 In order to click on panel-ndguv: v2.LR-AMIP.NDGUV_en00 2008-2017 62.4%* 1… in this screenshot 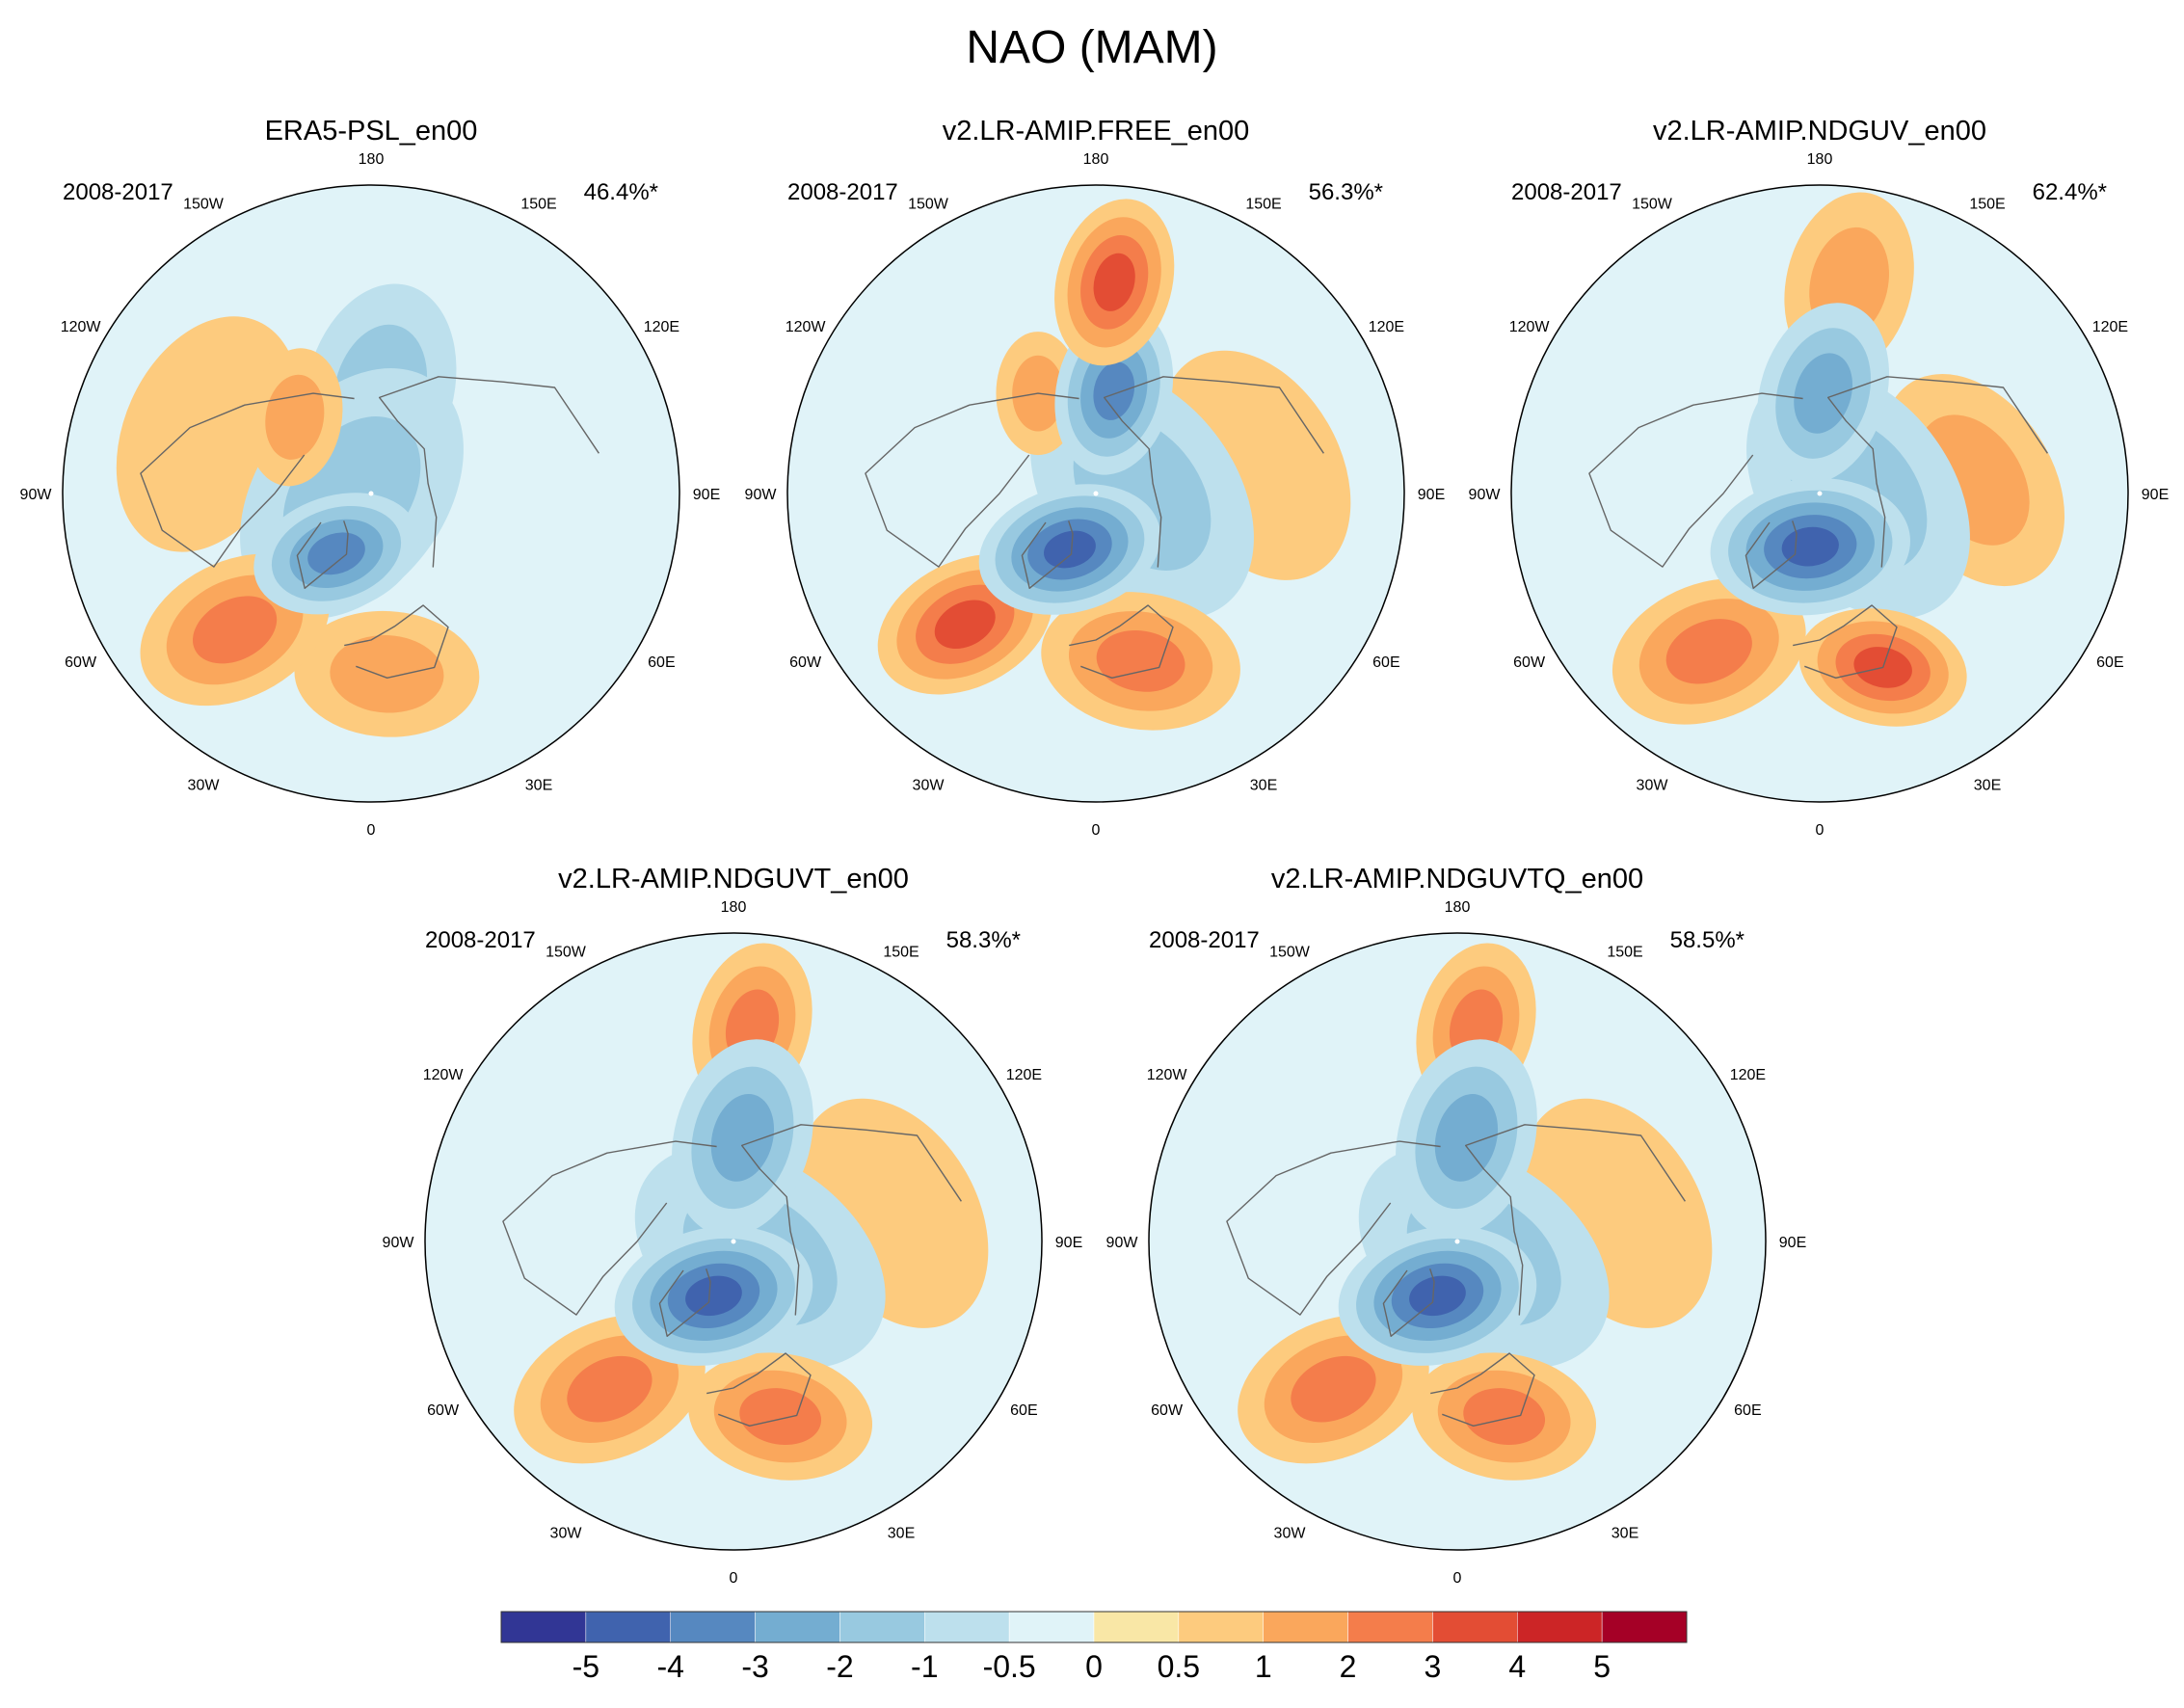, I will do `click(1820, 478)`.